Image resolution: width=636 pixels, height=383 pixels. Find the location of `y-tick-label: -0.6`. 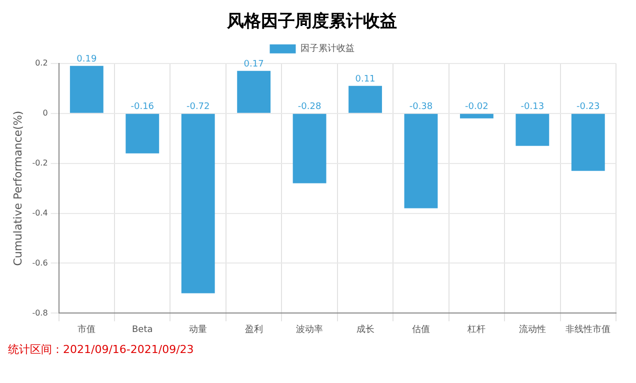

y-tick-label: -0.6 is located at coordinates (40, 263).